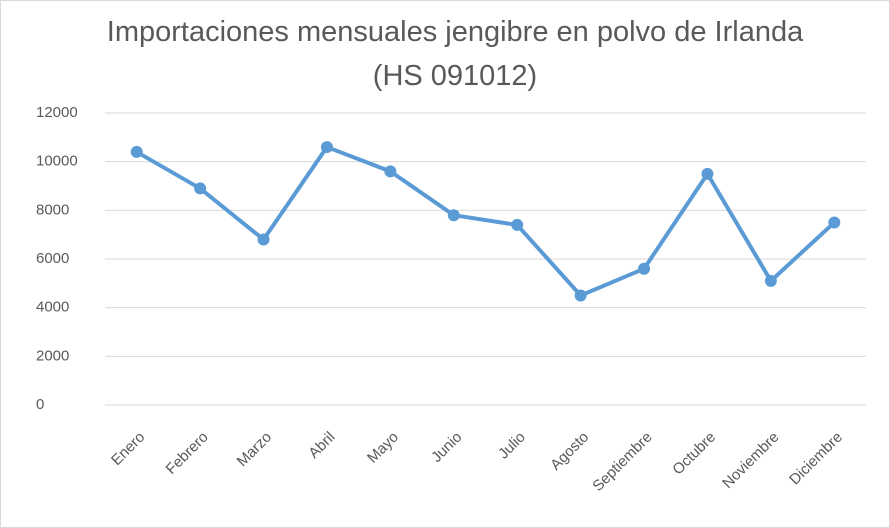 This screenshot has width=890, height=528. What do you see at coordinates (40, 404) in the screenshot?
I see `y-tick-label: 0` at bounding box center [40, 404].